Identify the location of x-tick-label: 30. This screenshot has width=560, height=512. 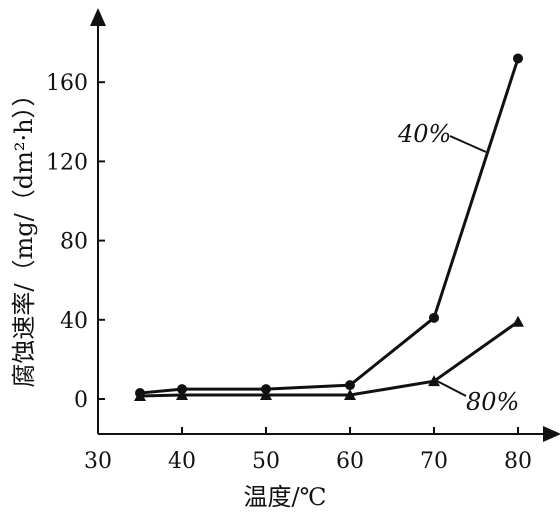
(98, 461).